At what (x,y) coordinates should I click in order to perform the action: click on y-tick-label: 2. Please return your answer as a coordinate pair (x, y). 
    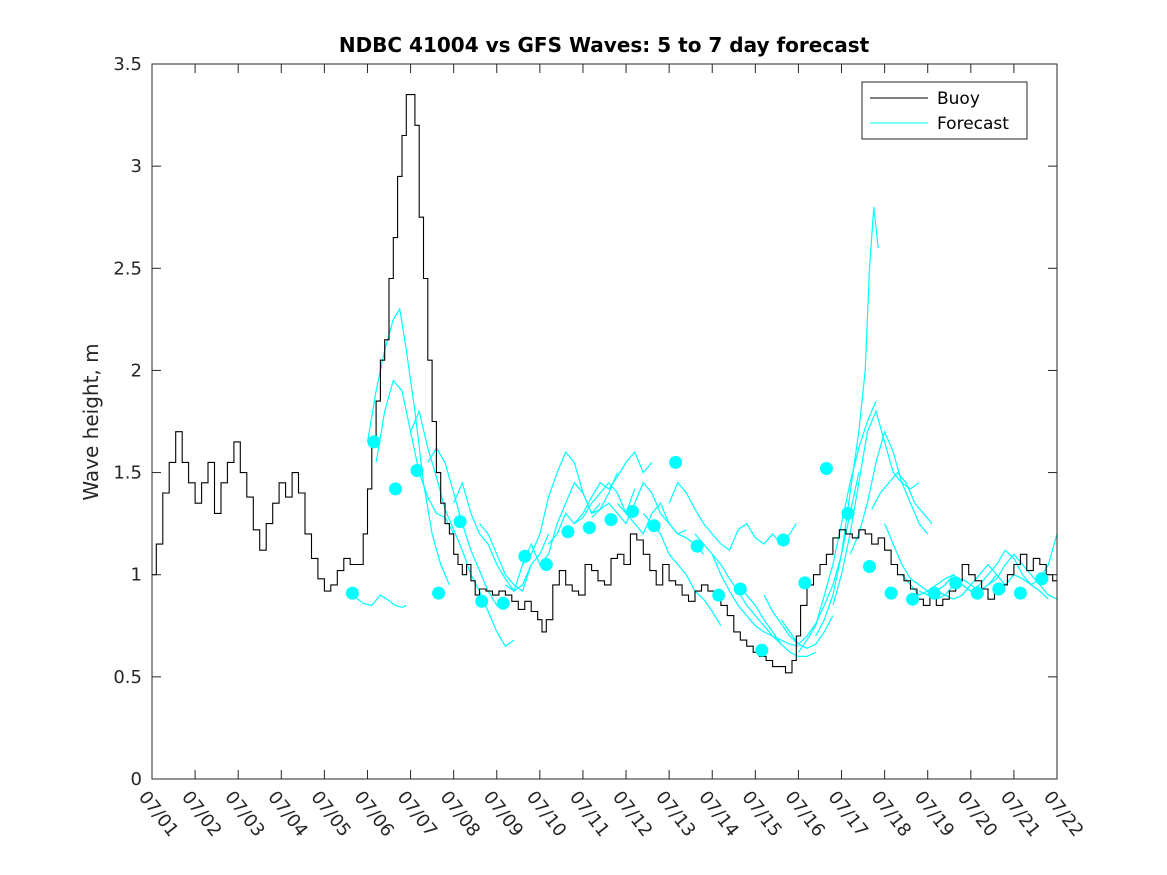
    Looking at the image, I should click on (136, 370).